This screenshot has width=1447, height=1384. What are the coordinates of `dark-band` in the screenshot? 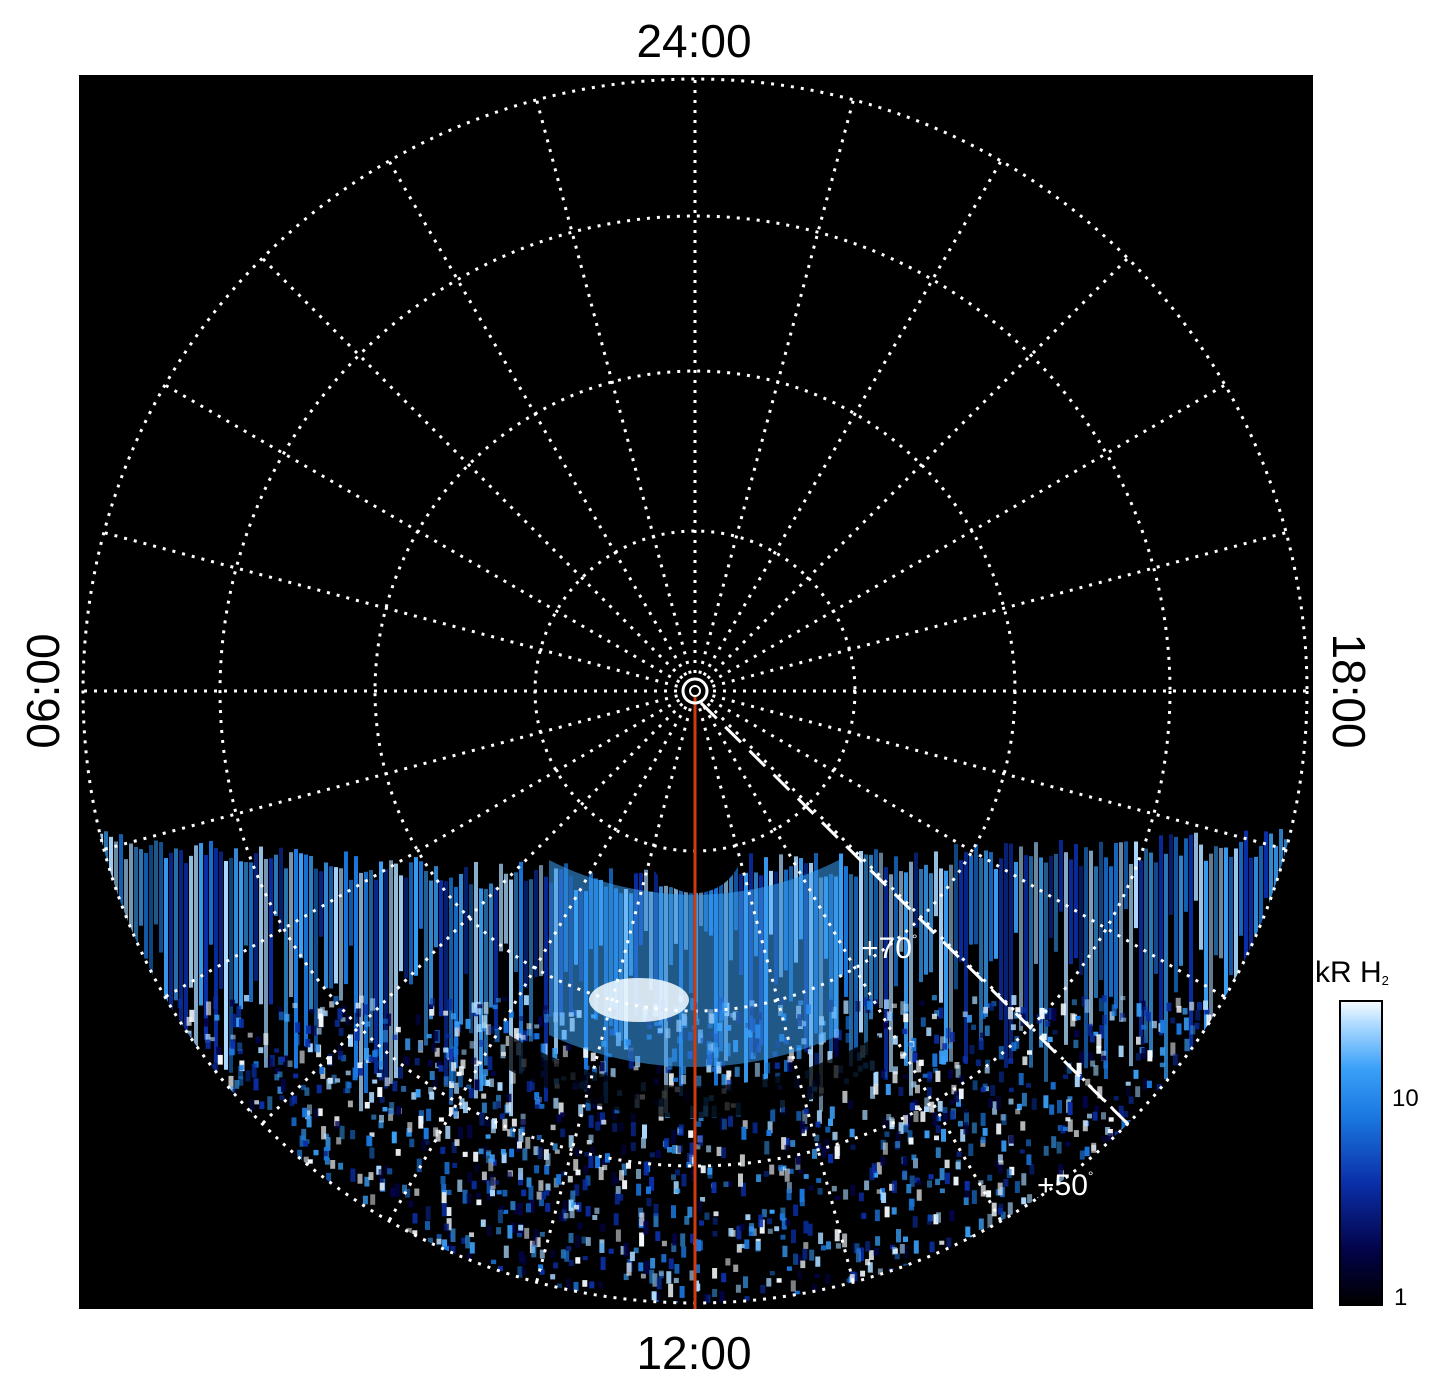 It's located at (694, 1077).